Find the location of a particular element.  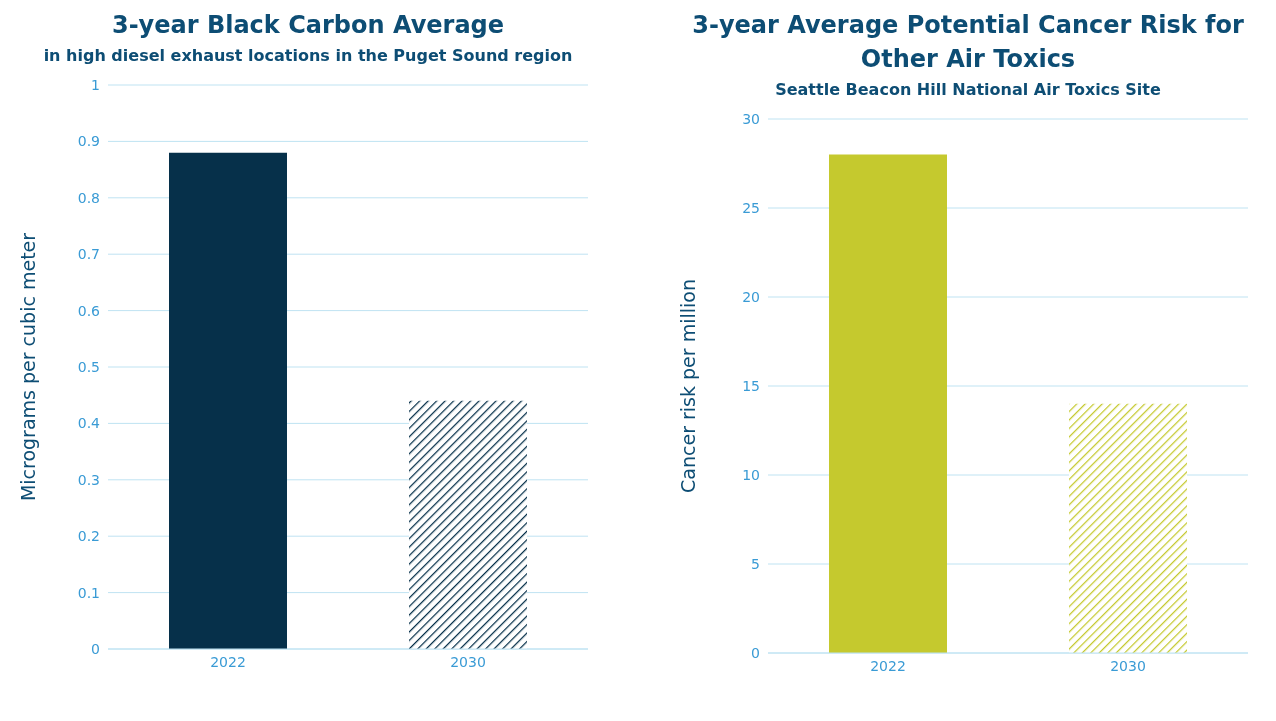

chart-subtitle: in high diesel exhaust locations in the Puget Sound region is located at coordinates (308, 55).